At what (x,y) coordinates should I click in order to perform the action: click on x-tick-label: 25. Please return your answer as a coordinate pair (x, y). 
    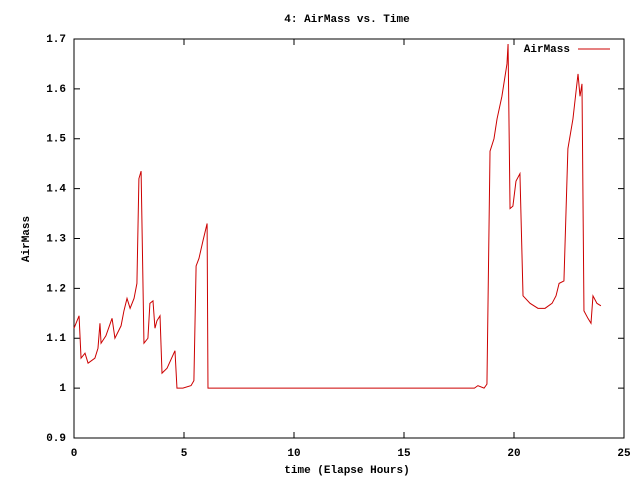
    Looking at the image, I should click on (624, 454).